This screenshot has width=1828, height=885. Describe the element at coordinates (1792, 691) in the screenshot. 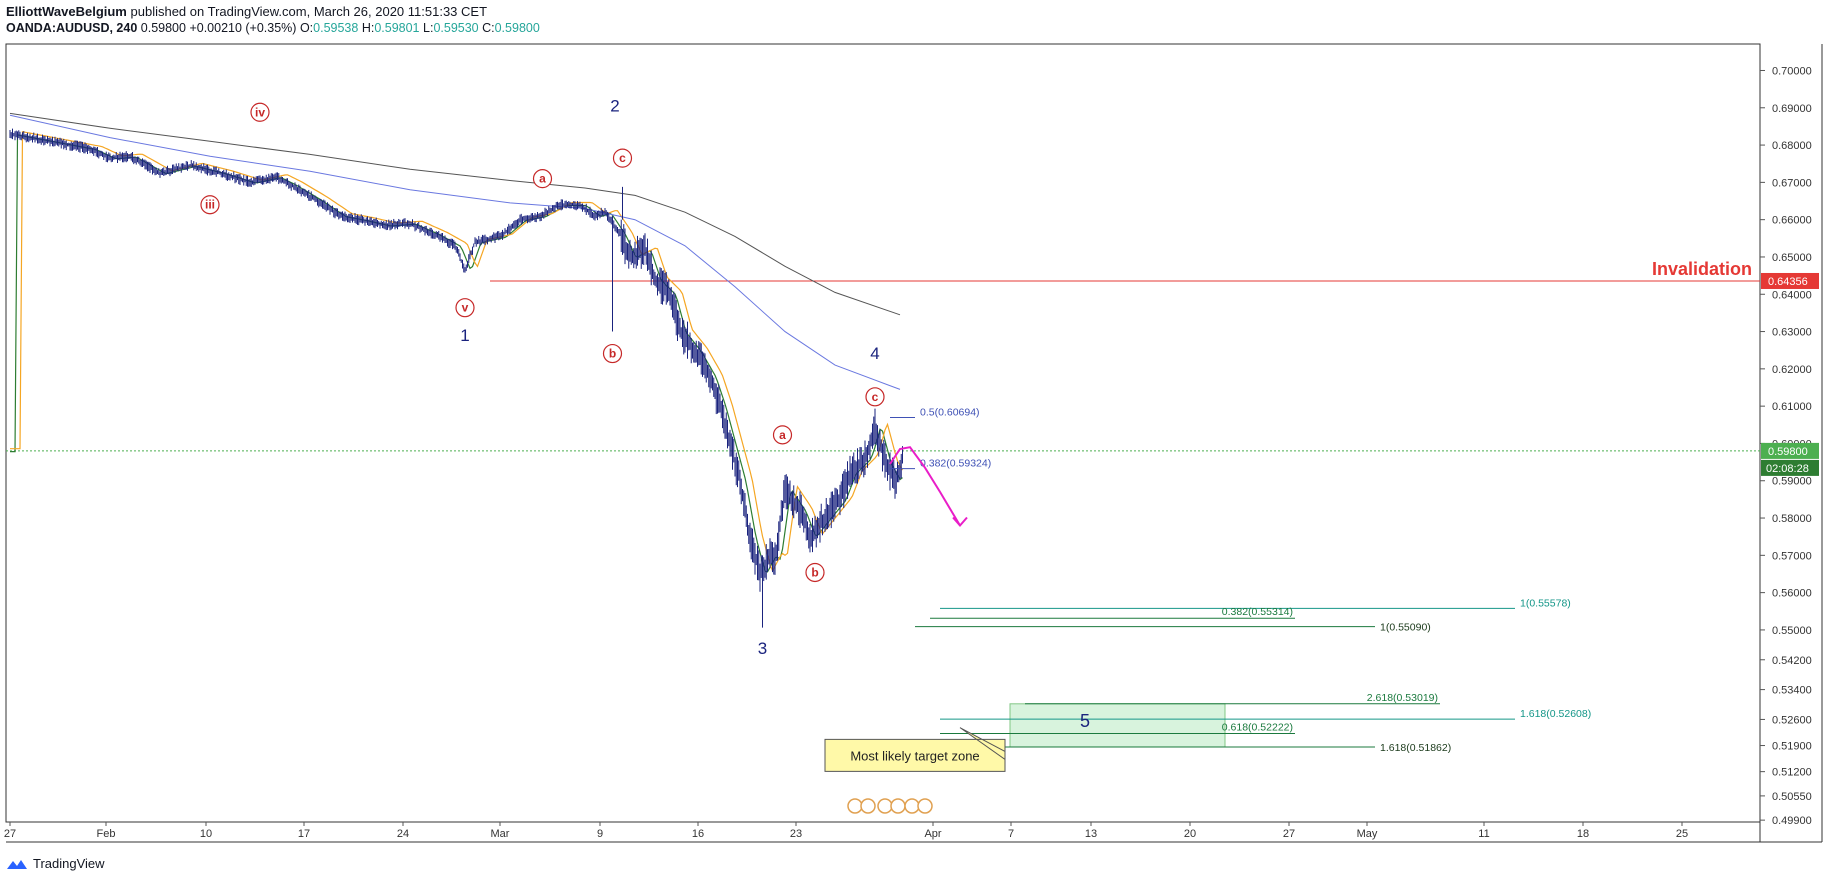

I see `y-tick-label: 0.53400` at that location.